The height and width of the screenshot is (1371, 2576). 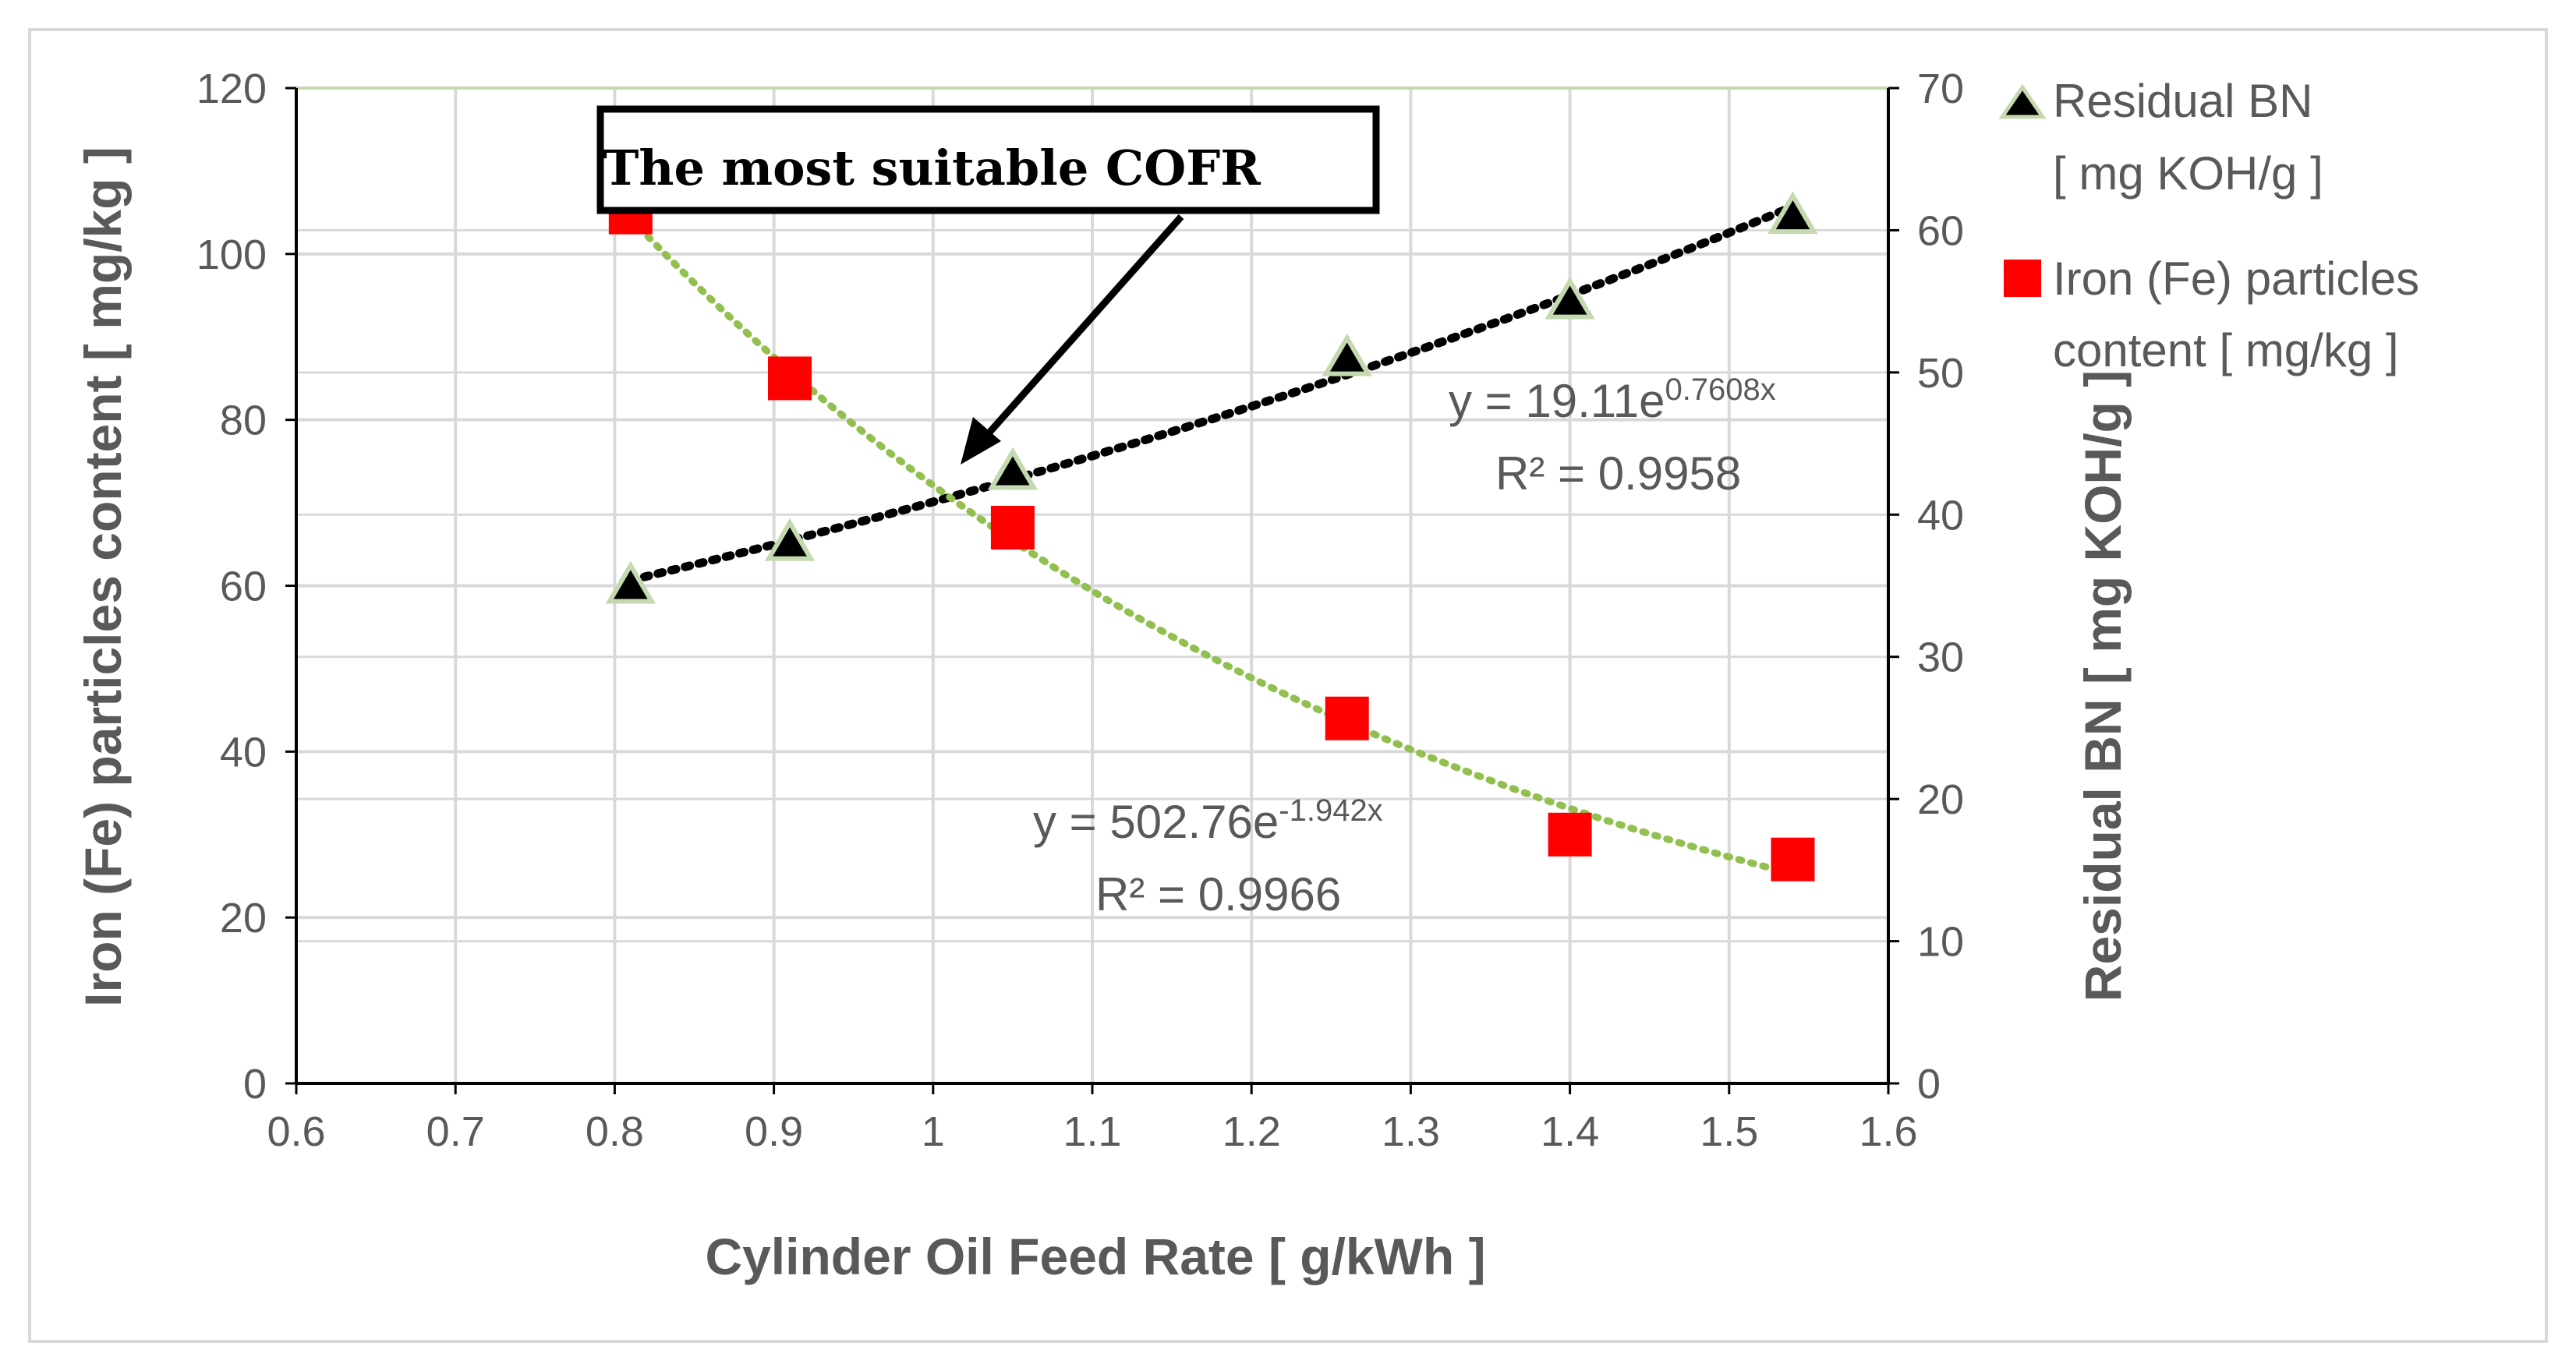 What do you see at coordinates (1940, 373) in the screenshot?
I see `y2-tick-label: 50` at bounding box center [1940, 373].